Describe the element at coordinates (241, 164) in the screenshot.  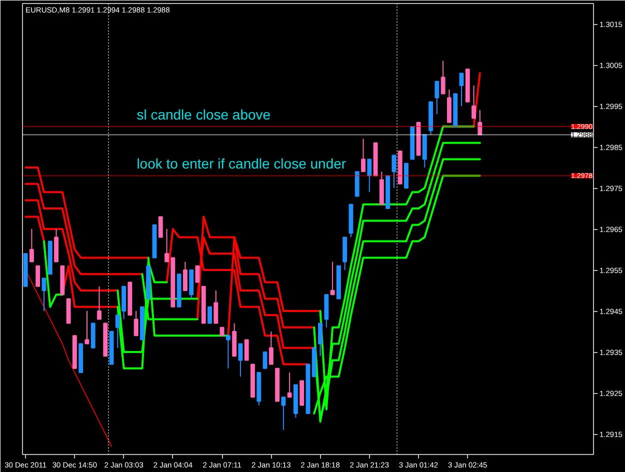
I see `annotation: look to enter if candle close under` at that location.